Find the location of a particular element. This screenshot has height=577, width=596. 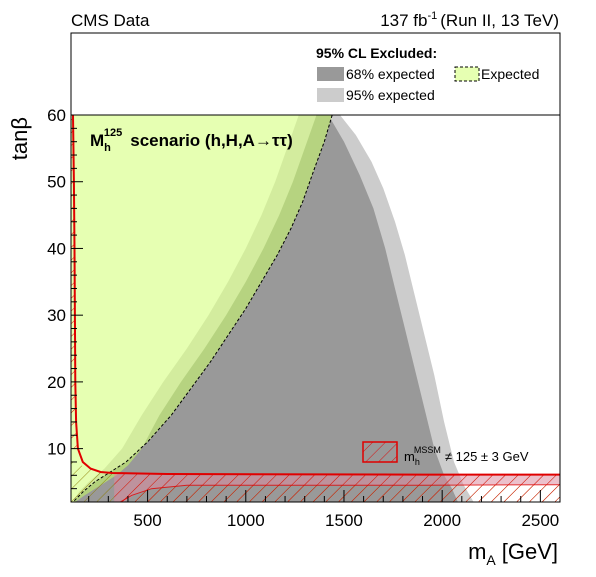

legend-swatch-expected is located at coordinates (467, 74).